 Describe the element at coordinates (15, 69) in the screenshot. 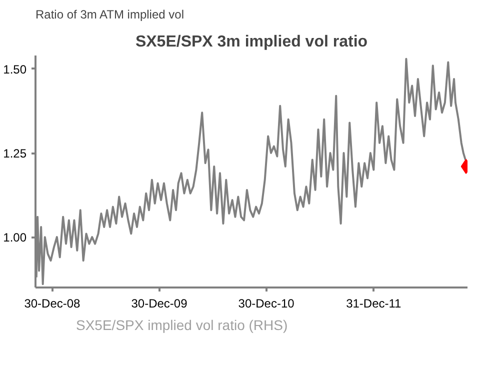

I see `y-tick-label: 1.50` at that location.